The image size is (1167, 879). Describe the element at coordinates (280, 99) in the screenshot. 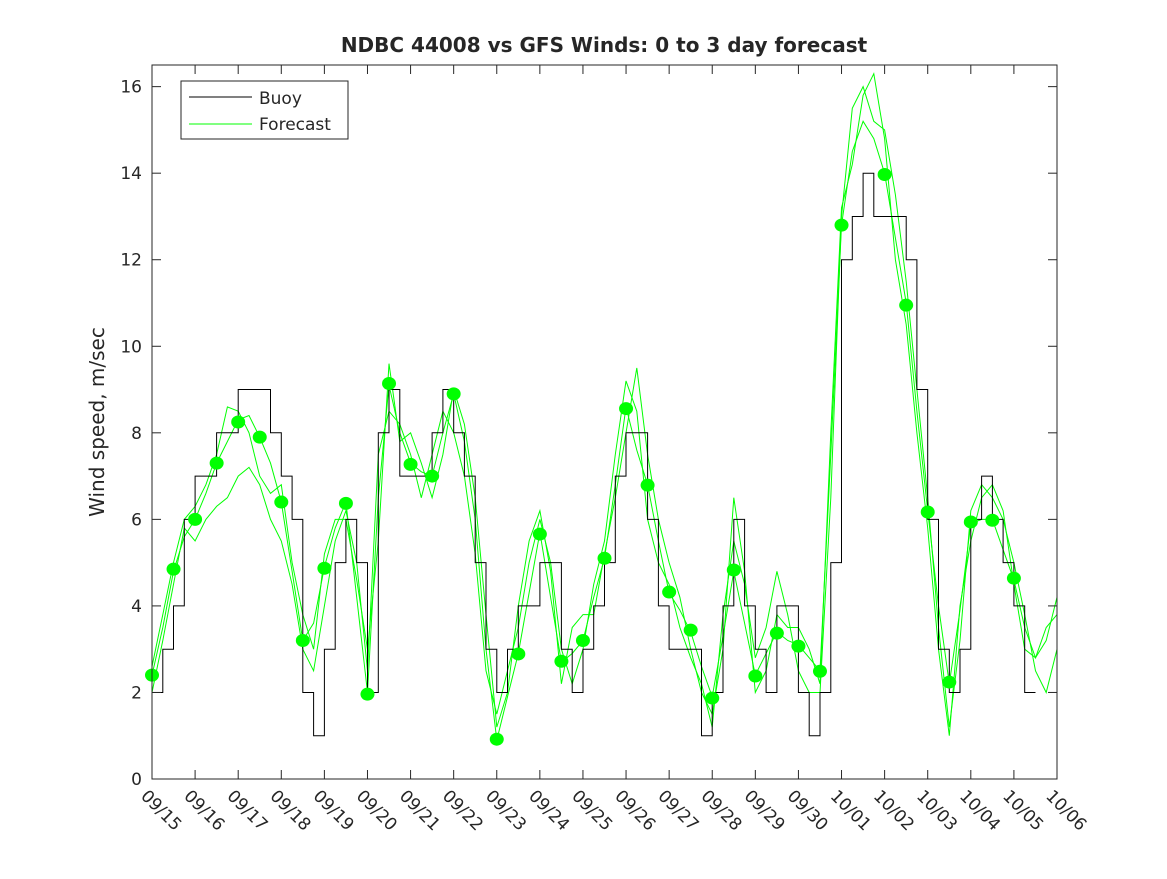

I see `legend-buoy-label: Buoy` at that location.